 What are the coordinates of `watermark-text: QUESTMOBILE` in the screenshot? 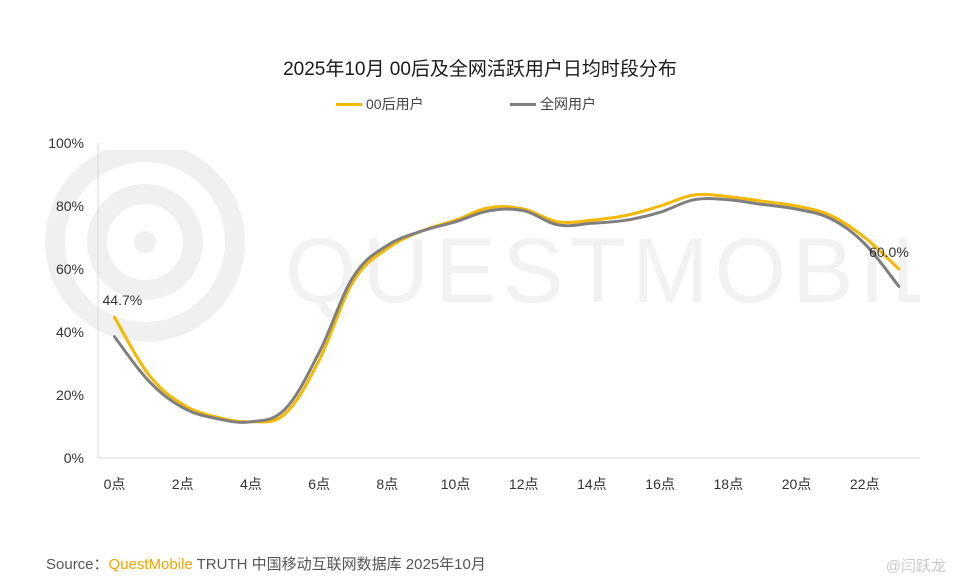 It's located at (602, 271).